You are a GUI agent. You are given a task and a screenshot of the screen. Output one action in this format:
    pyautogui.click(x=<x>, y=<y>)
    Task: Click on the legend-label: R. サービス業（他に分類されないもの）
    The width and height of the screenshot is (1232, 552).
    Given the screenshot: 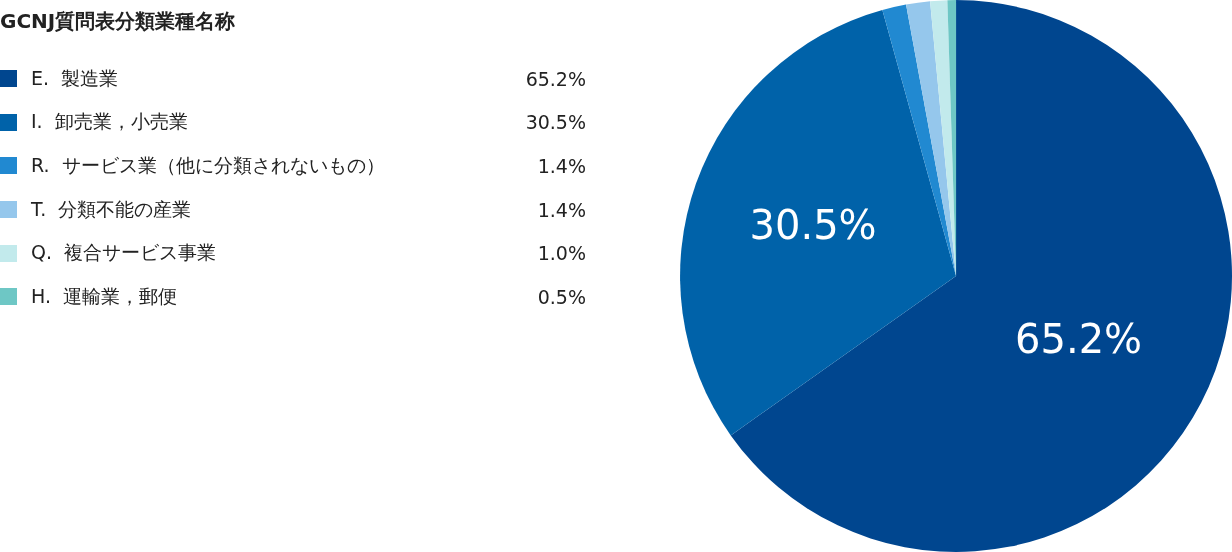 What is the action you would take?
    pyautogui.click(x=208, y=165)
    